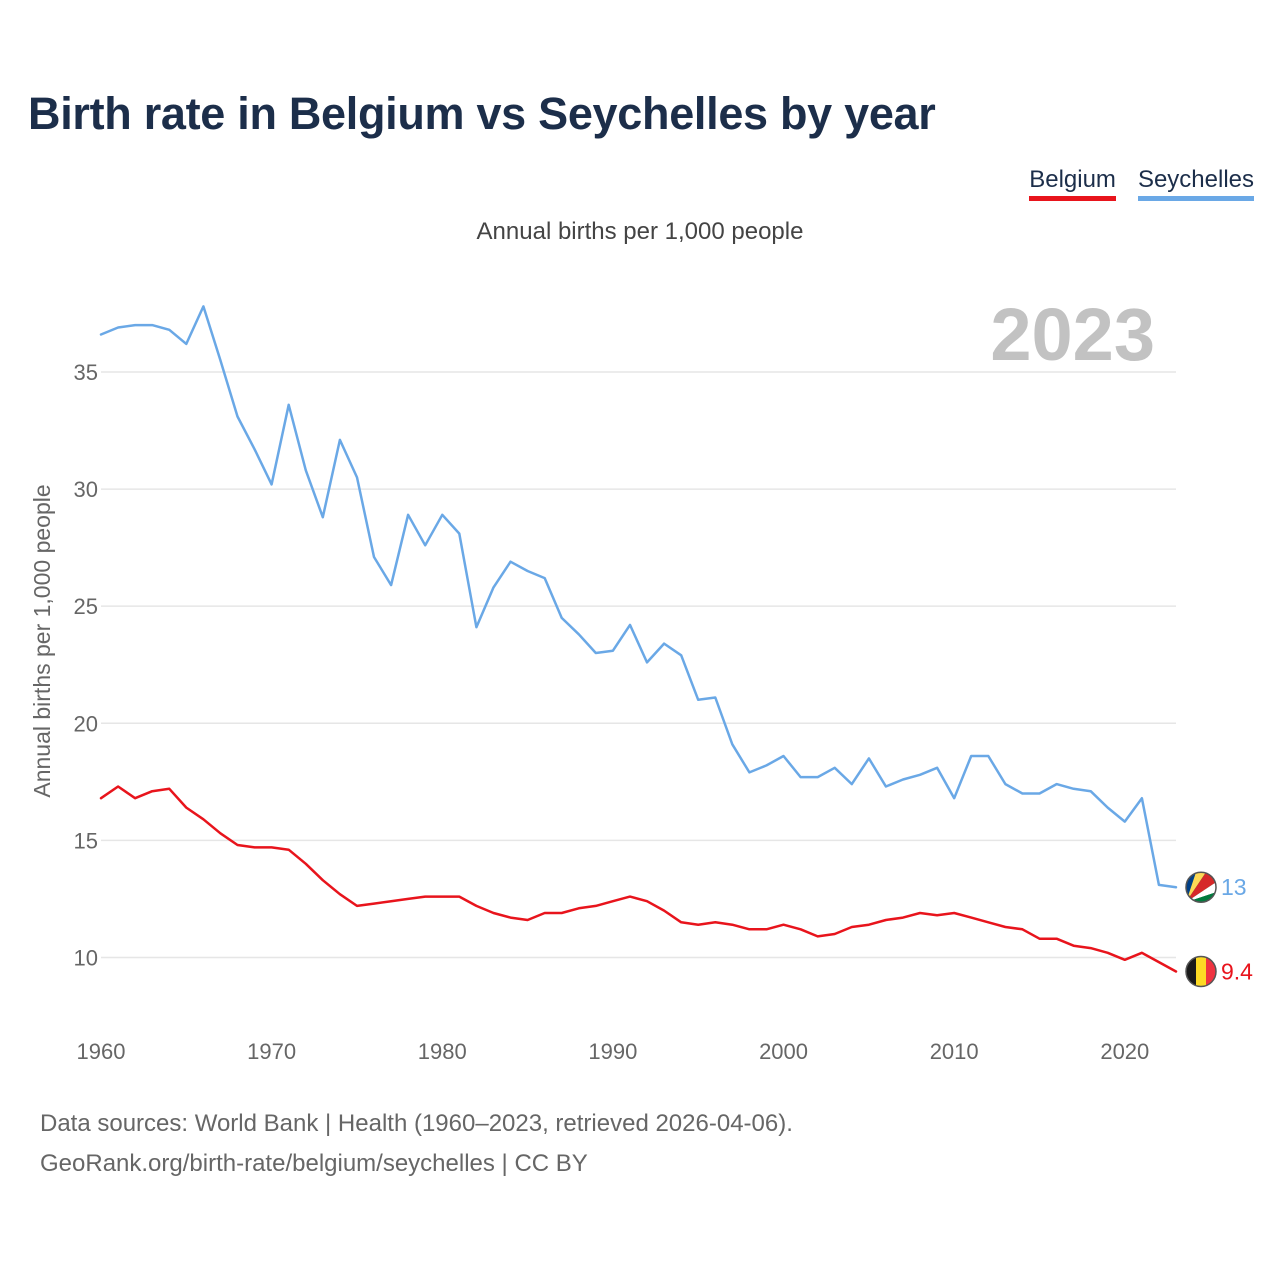 The image size is (1280, 1280). I want to click on seychelles-flag-icon, so click(1201, 887).